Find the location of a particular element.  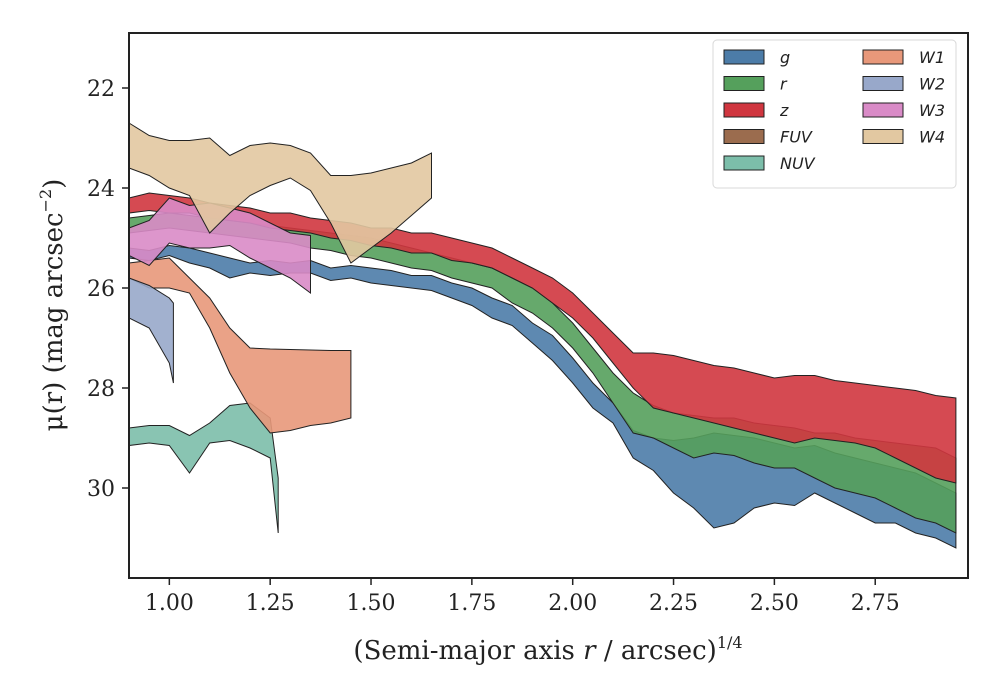

legend-label-W2: W2 is located at coordinates (932, 84).